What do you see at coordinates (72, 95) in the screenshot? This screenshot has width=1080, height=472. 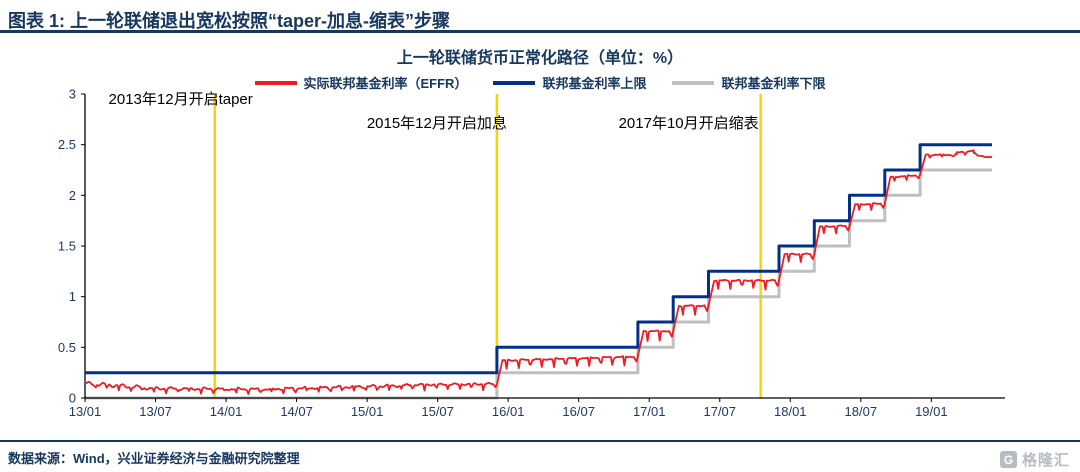 I see `svg-text: 3` at bounding box center [72, 95].